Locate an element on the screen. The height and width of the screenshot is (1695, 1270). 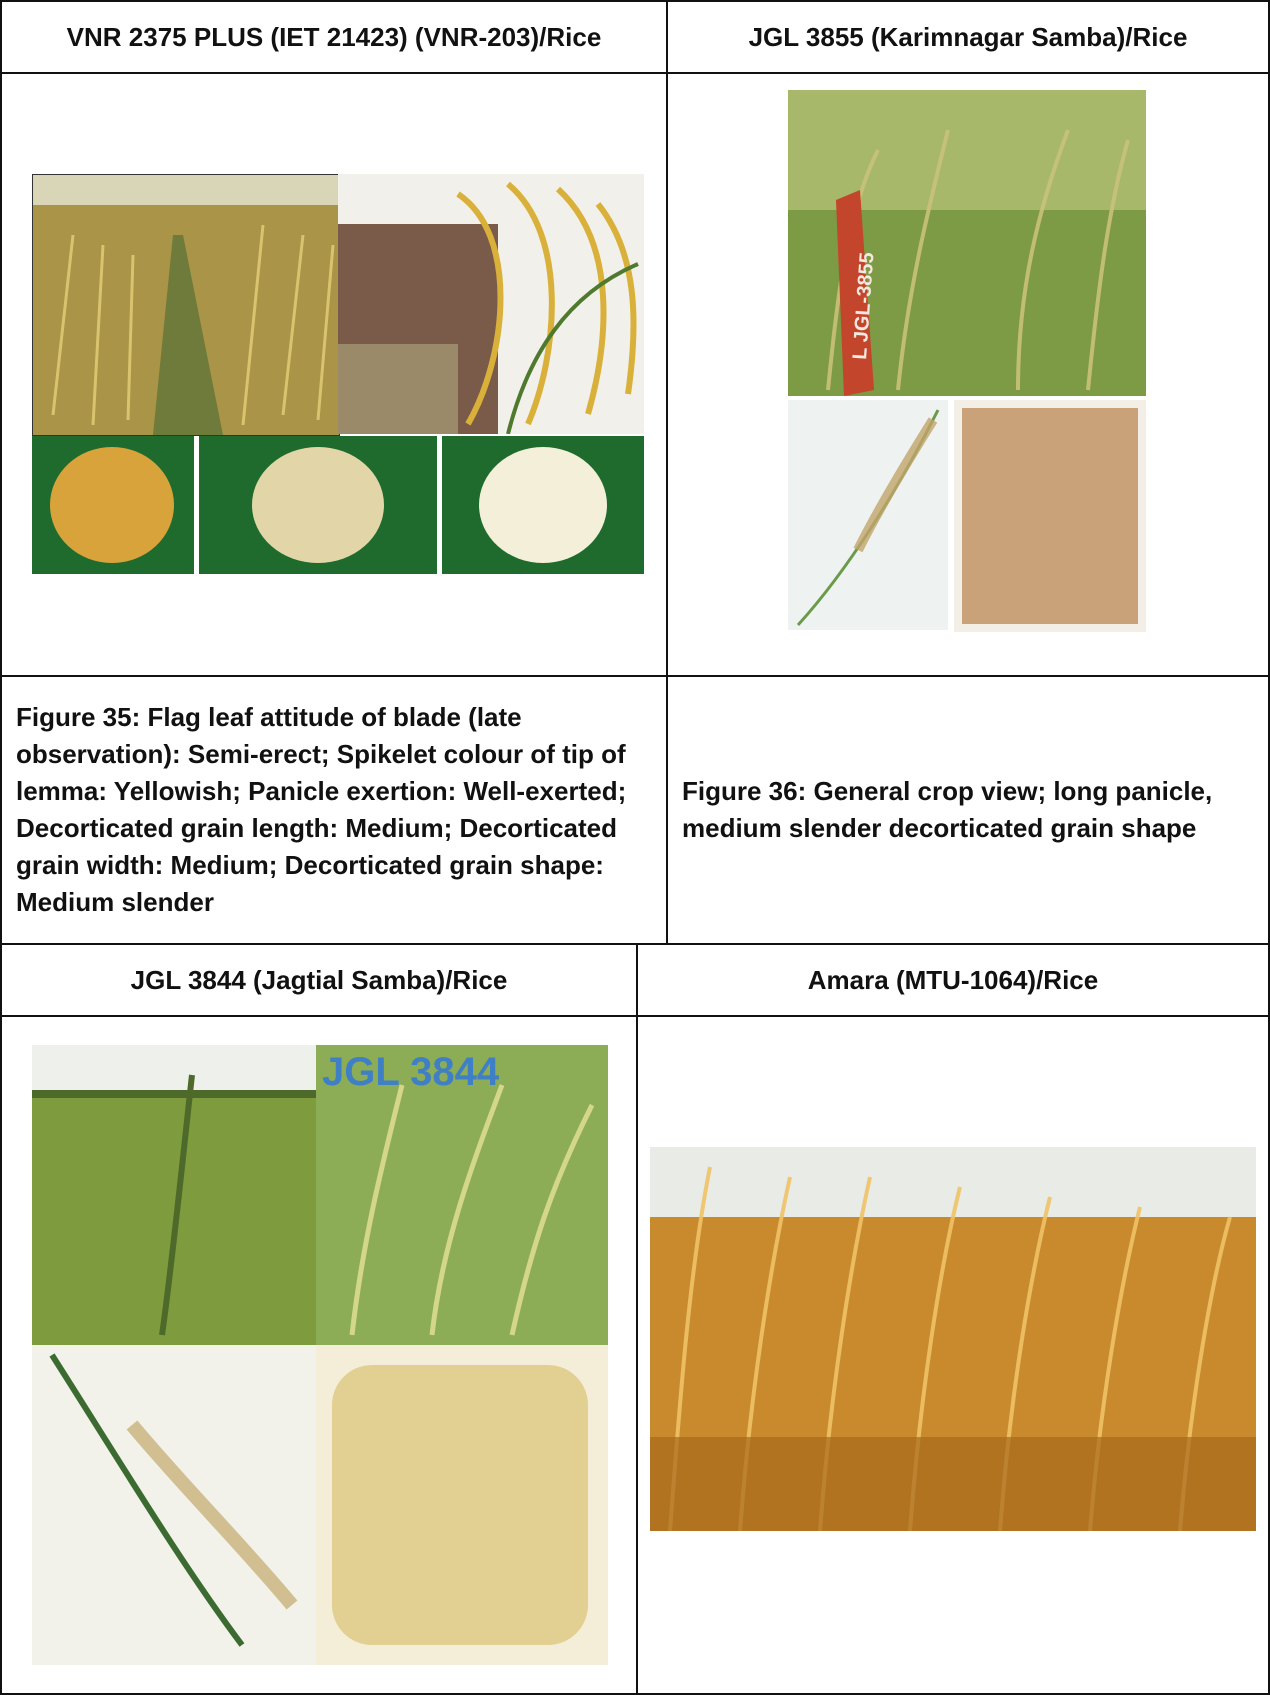
title-jgl3855: JGL 3855 (Karimnagar Samba)/Rice is located at coordinates (968, 36).